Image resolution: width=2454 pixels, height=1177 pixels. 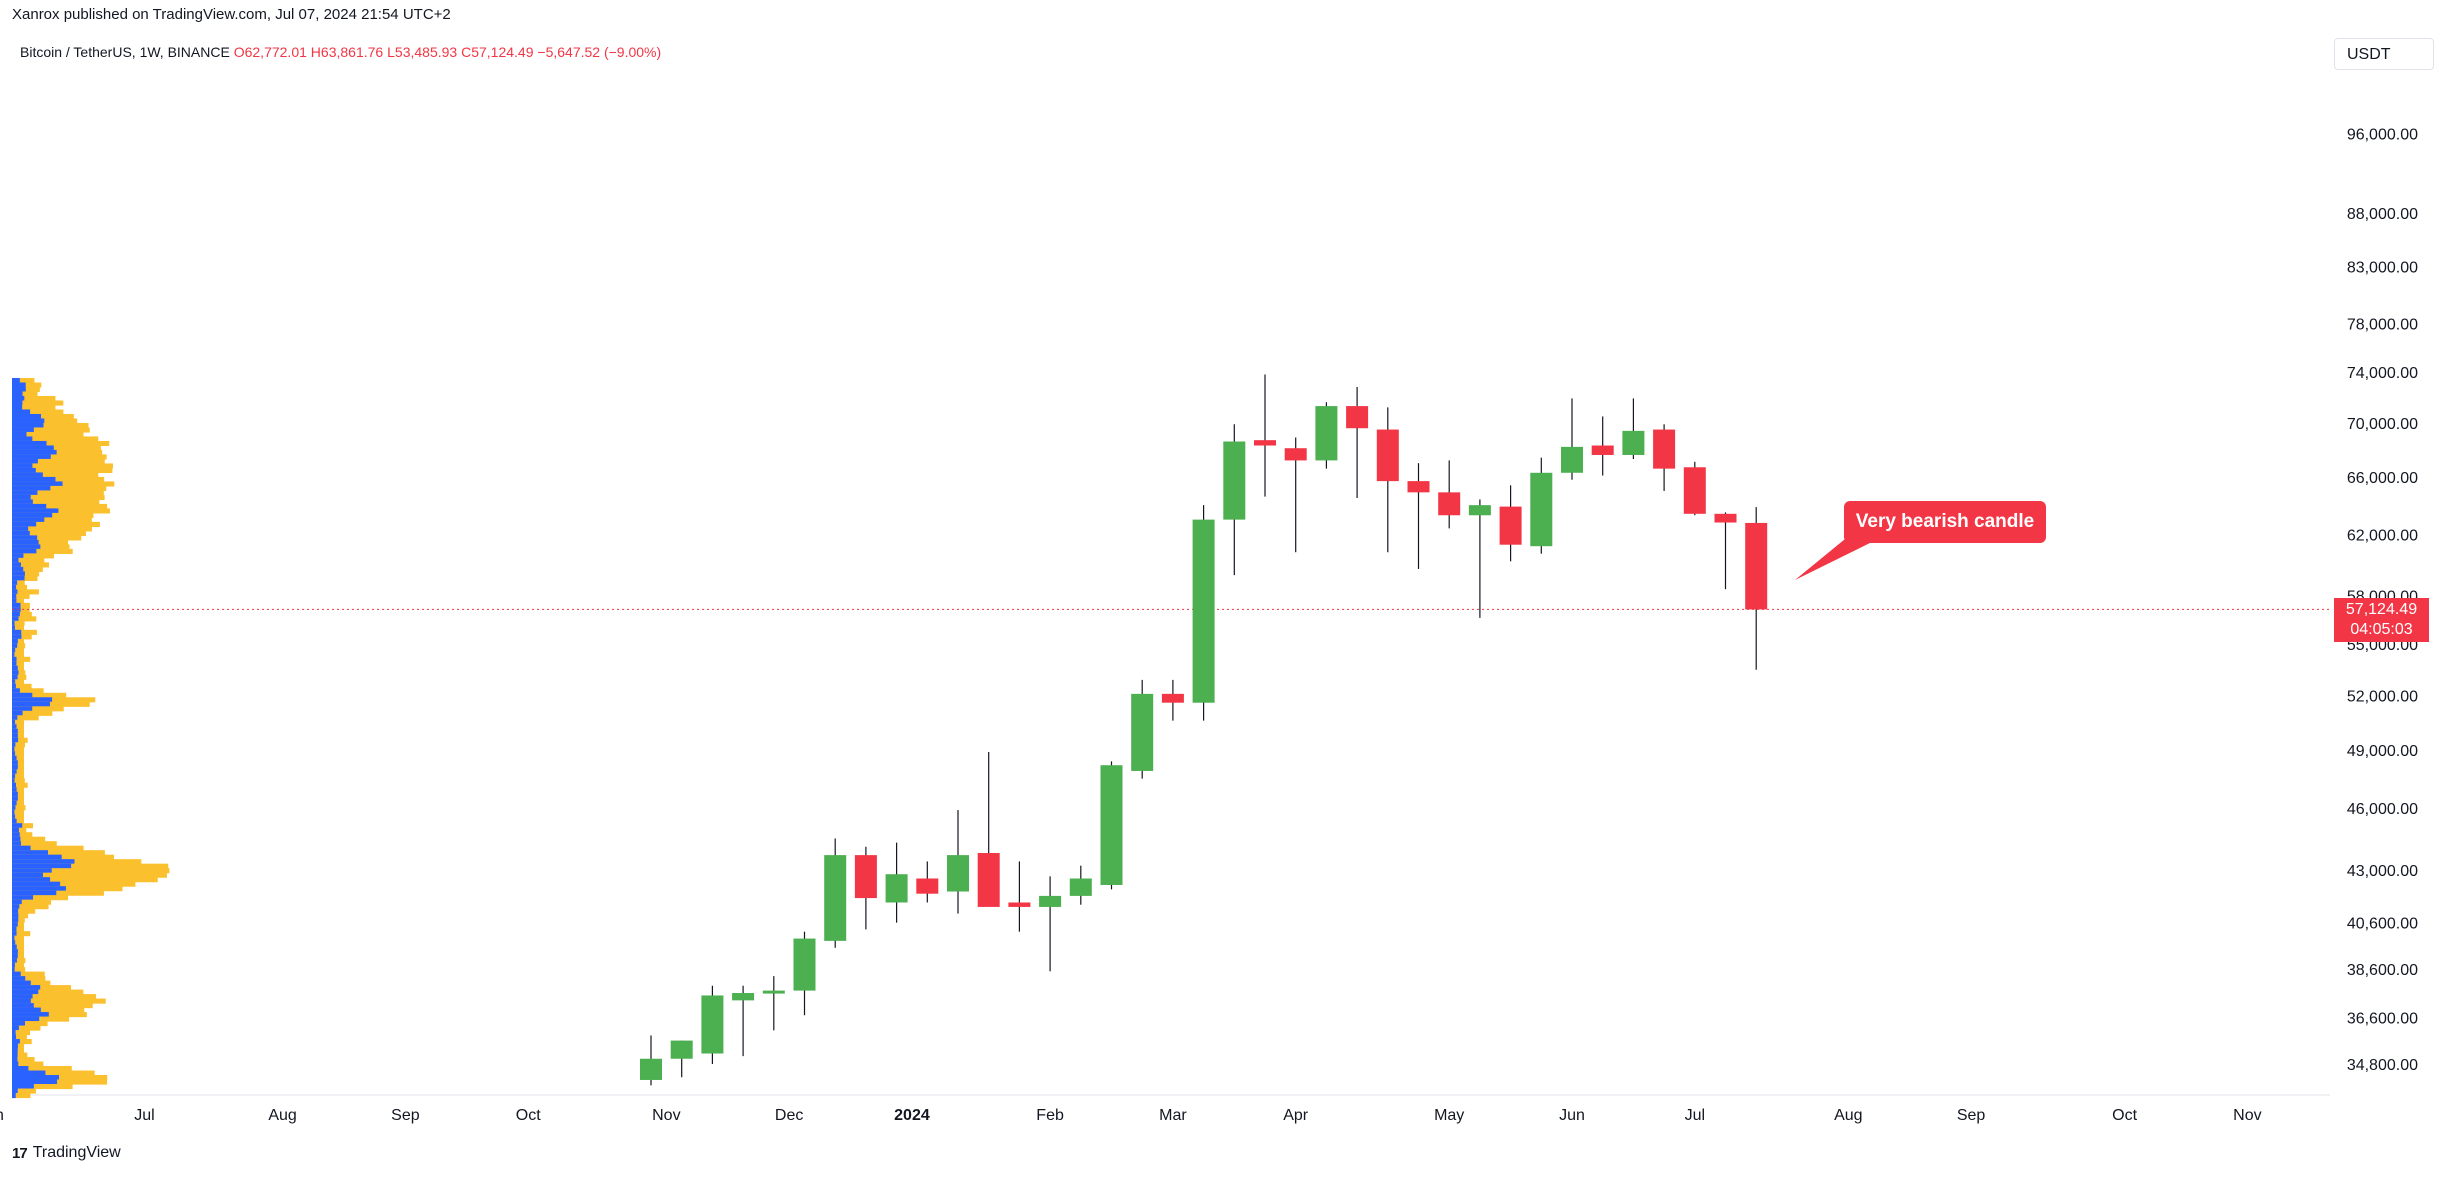 What do you see at coordinates (2382, 697) in the screenshot?
I see `price-tick-label: 52,000.00` at bounding box center [2382, 697].